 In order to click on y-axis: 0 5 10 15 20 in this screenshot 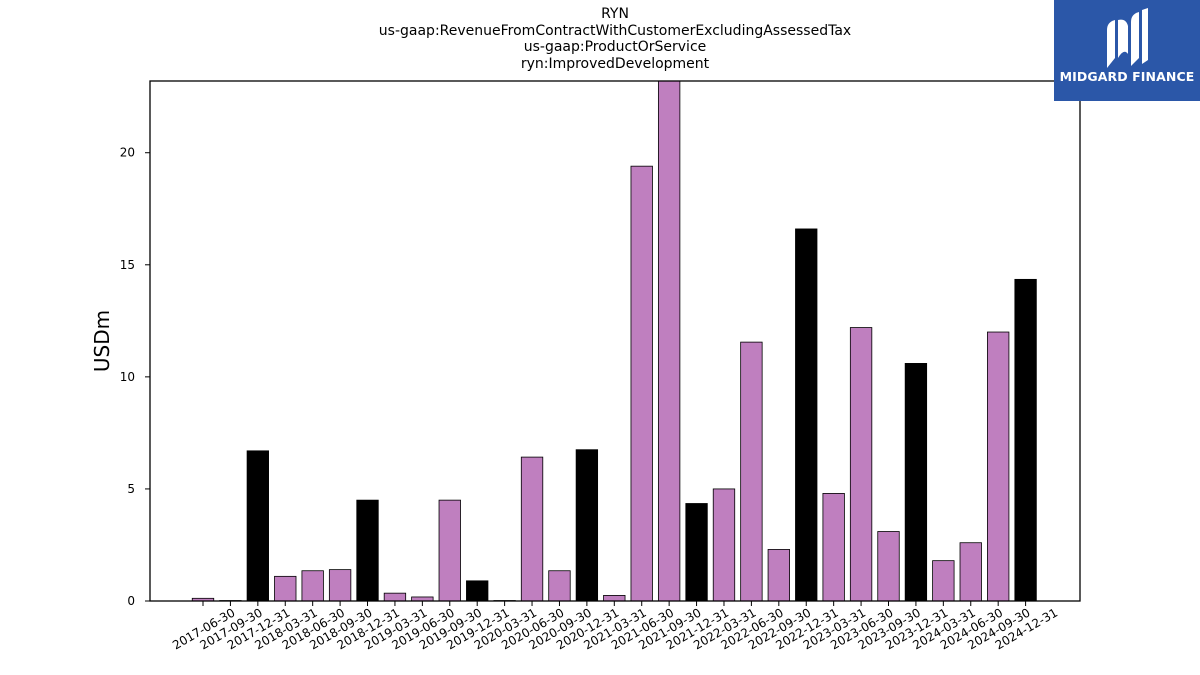, I will do `click(135, 377)`.